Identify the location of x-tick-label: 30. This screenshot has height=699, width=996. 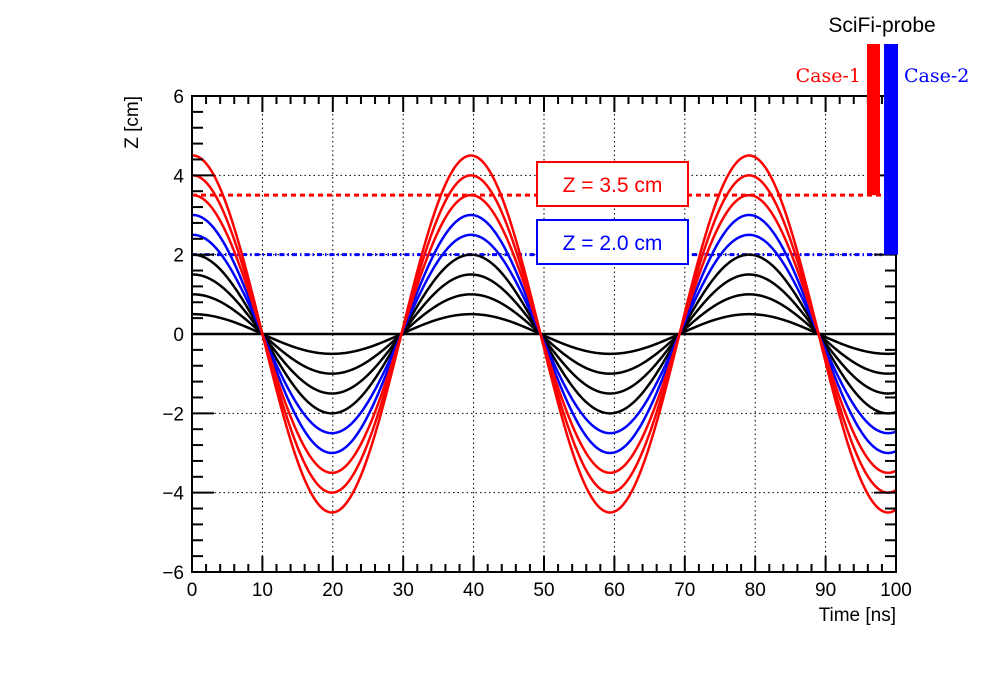
(403, 590).